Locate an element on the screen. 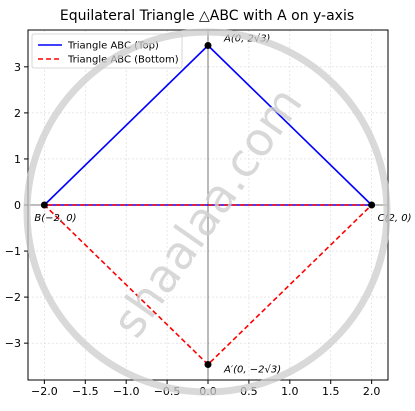  point-label: A′(0, −2√3) is located at coordinates (252, 370).